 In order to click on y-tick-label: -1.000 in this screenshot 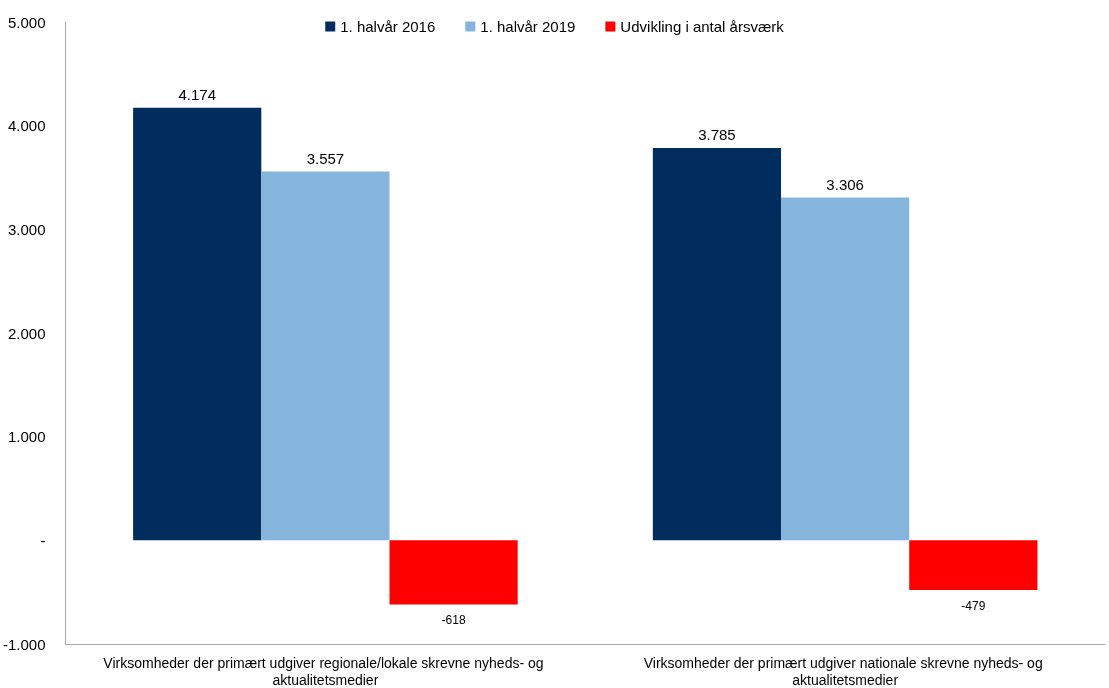, I will do `click(24, 644)`.